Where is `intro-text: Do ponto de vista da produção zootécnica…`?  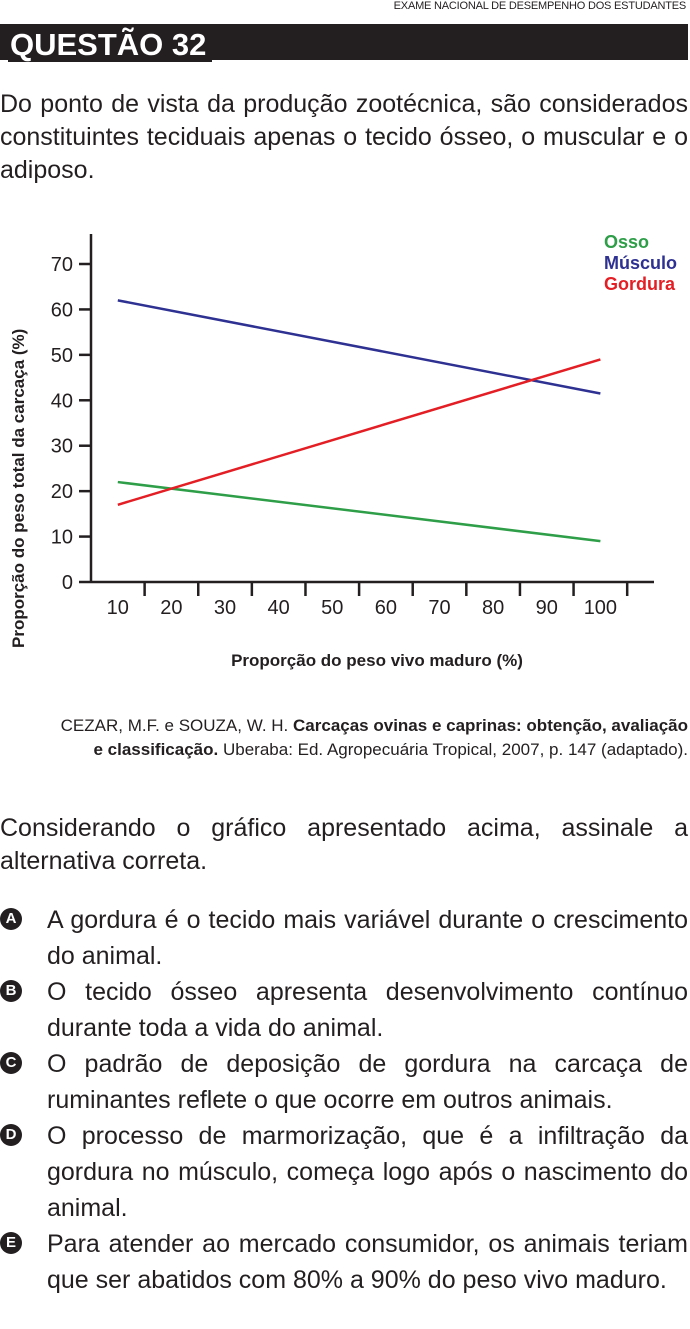
intro-text: Do ponto de vista da produção zootécnica… is located at coordinates (344, 137).